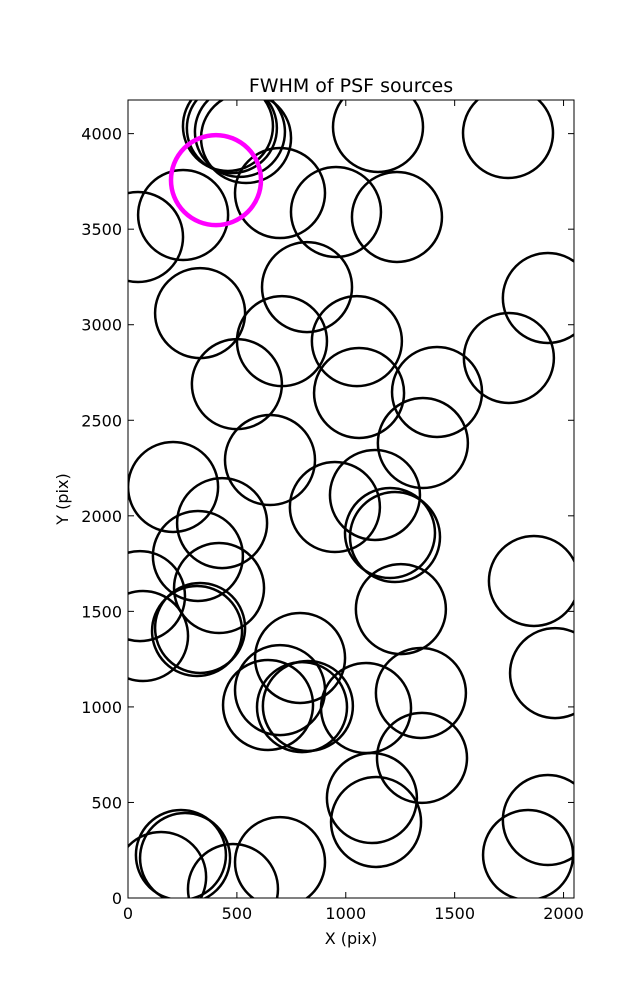 The image size is (637, 1004). What do you see at coordinates (106, 802) in the screenshot?
I see `y-tick-label: 500` at bounding box center [106, 802].